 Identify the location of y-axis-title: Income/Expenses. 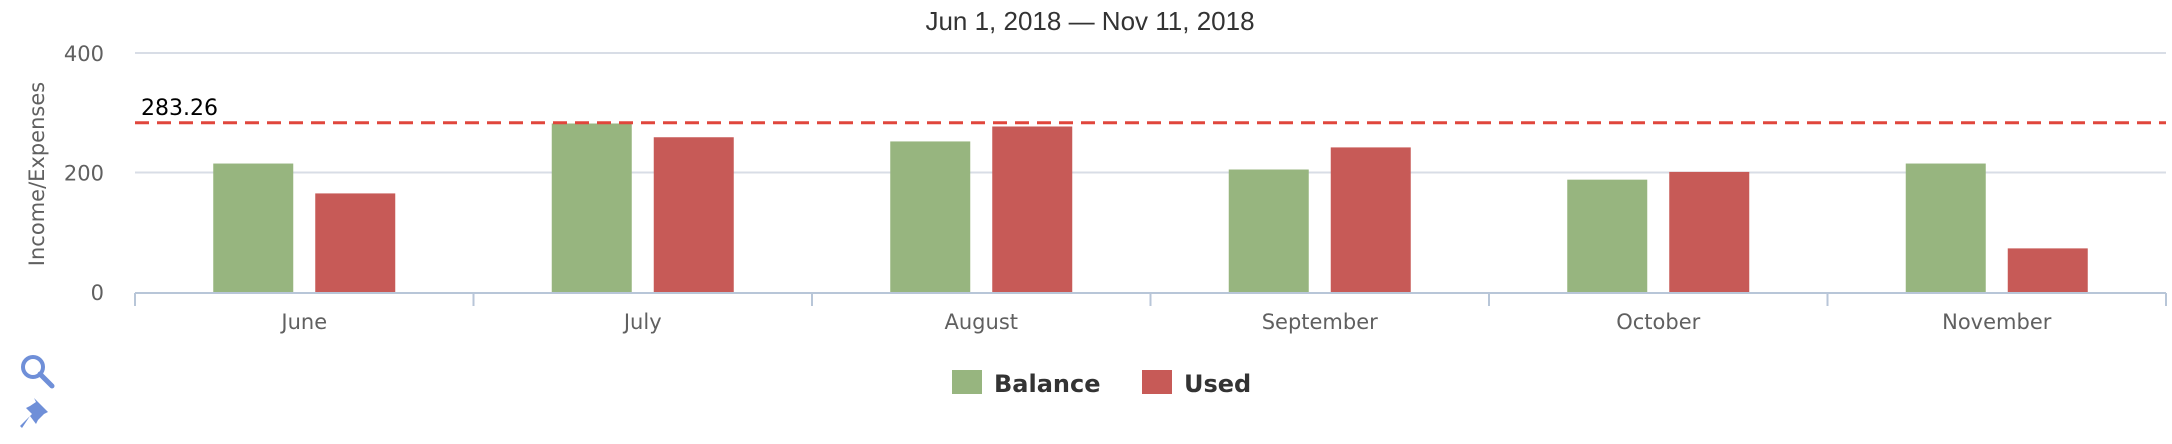
(37, 174).